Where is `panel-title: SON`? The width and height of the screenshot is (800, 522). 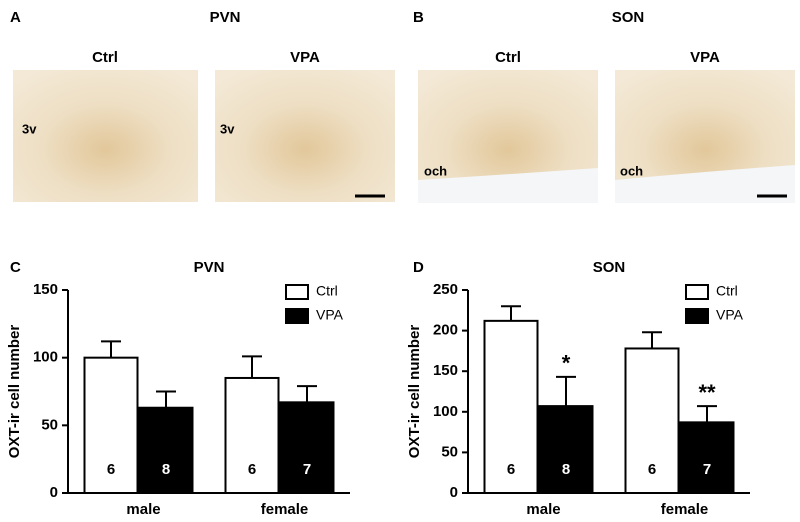
panel-title: SON is located at coordinates (628, 17).